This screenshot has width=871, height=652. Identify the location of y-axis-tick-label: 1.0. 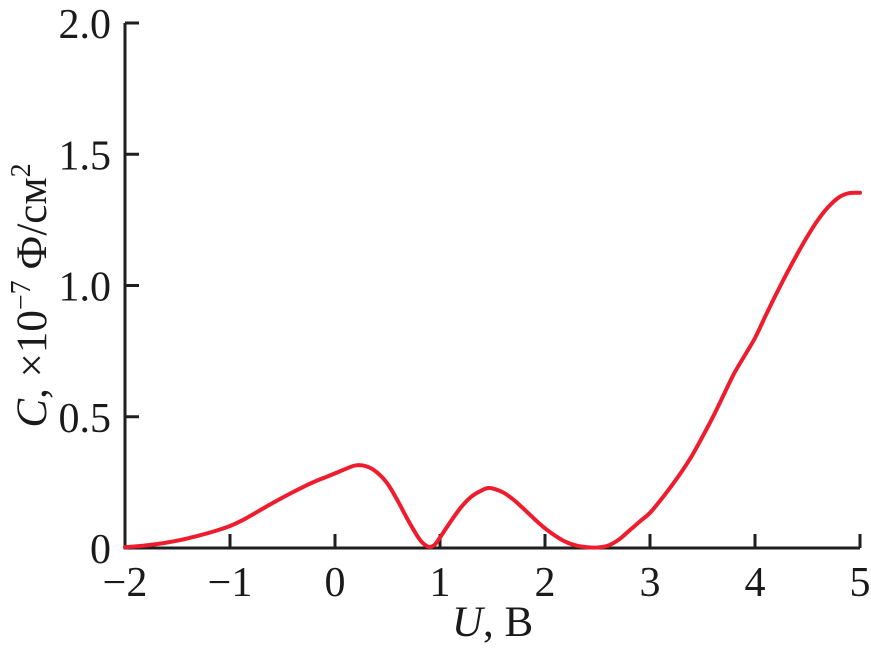
(85, 288).